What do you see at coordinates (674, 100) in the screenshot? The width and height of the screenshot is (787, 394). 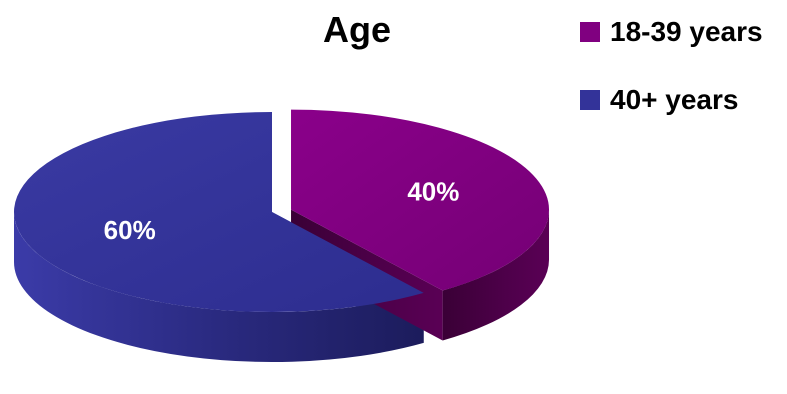 I see `legend-label-40-plus-years: 40+ years` at bounding box center [674, 100].